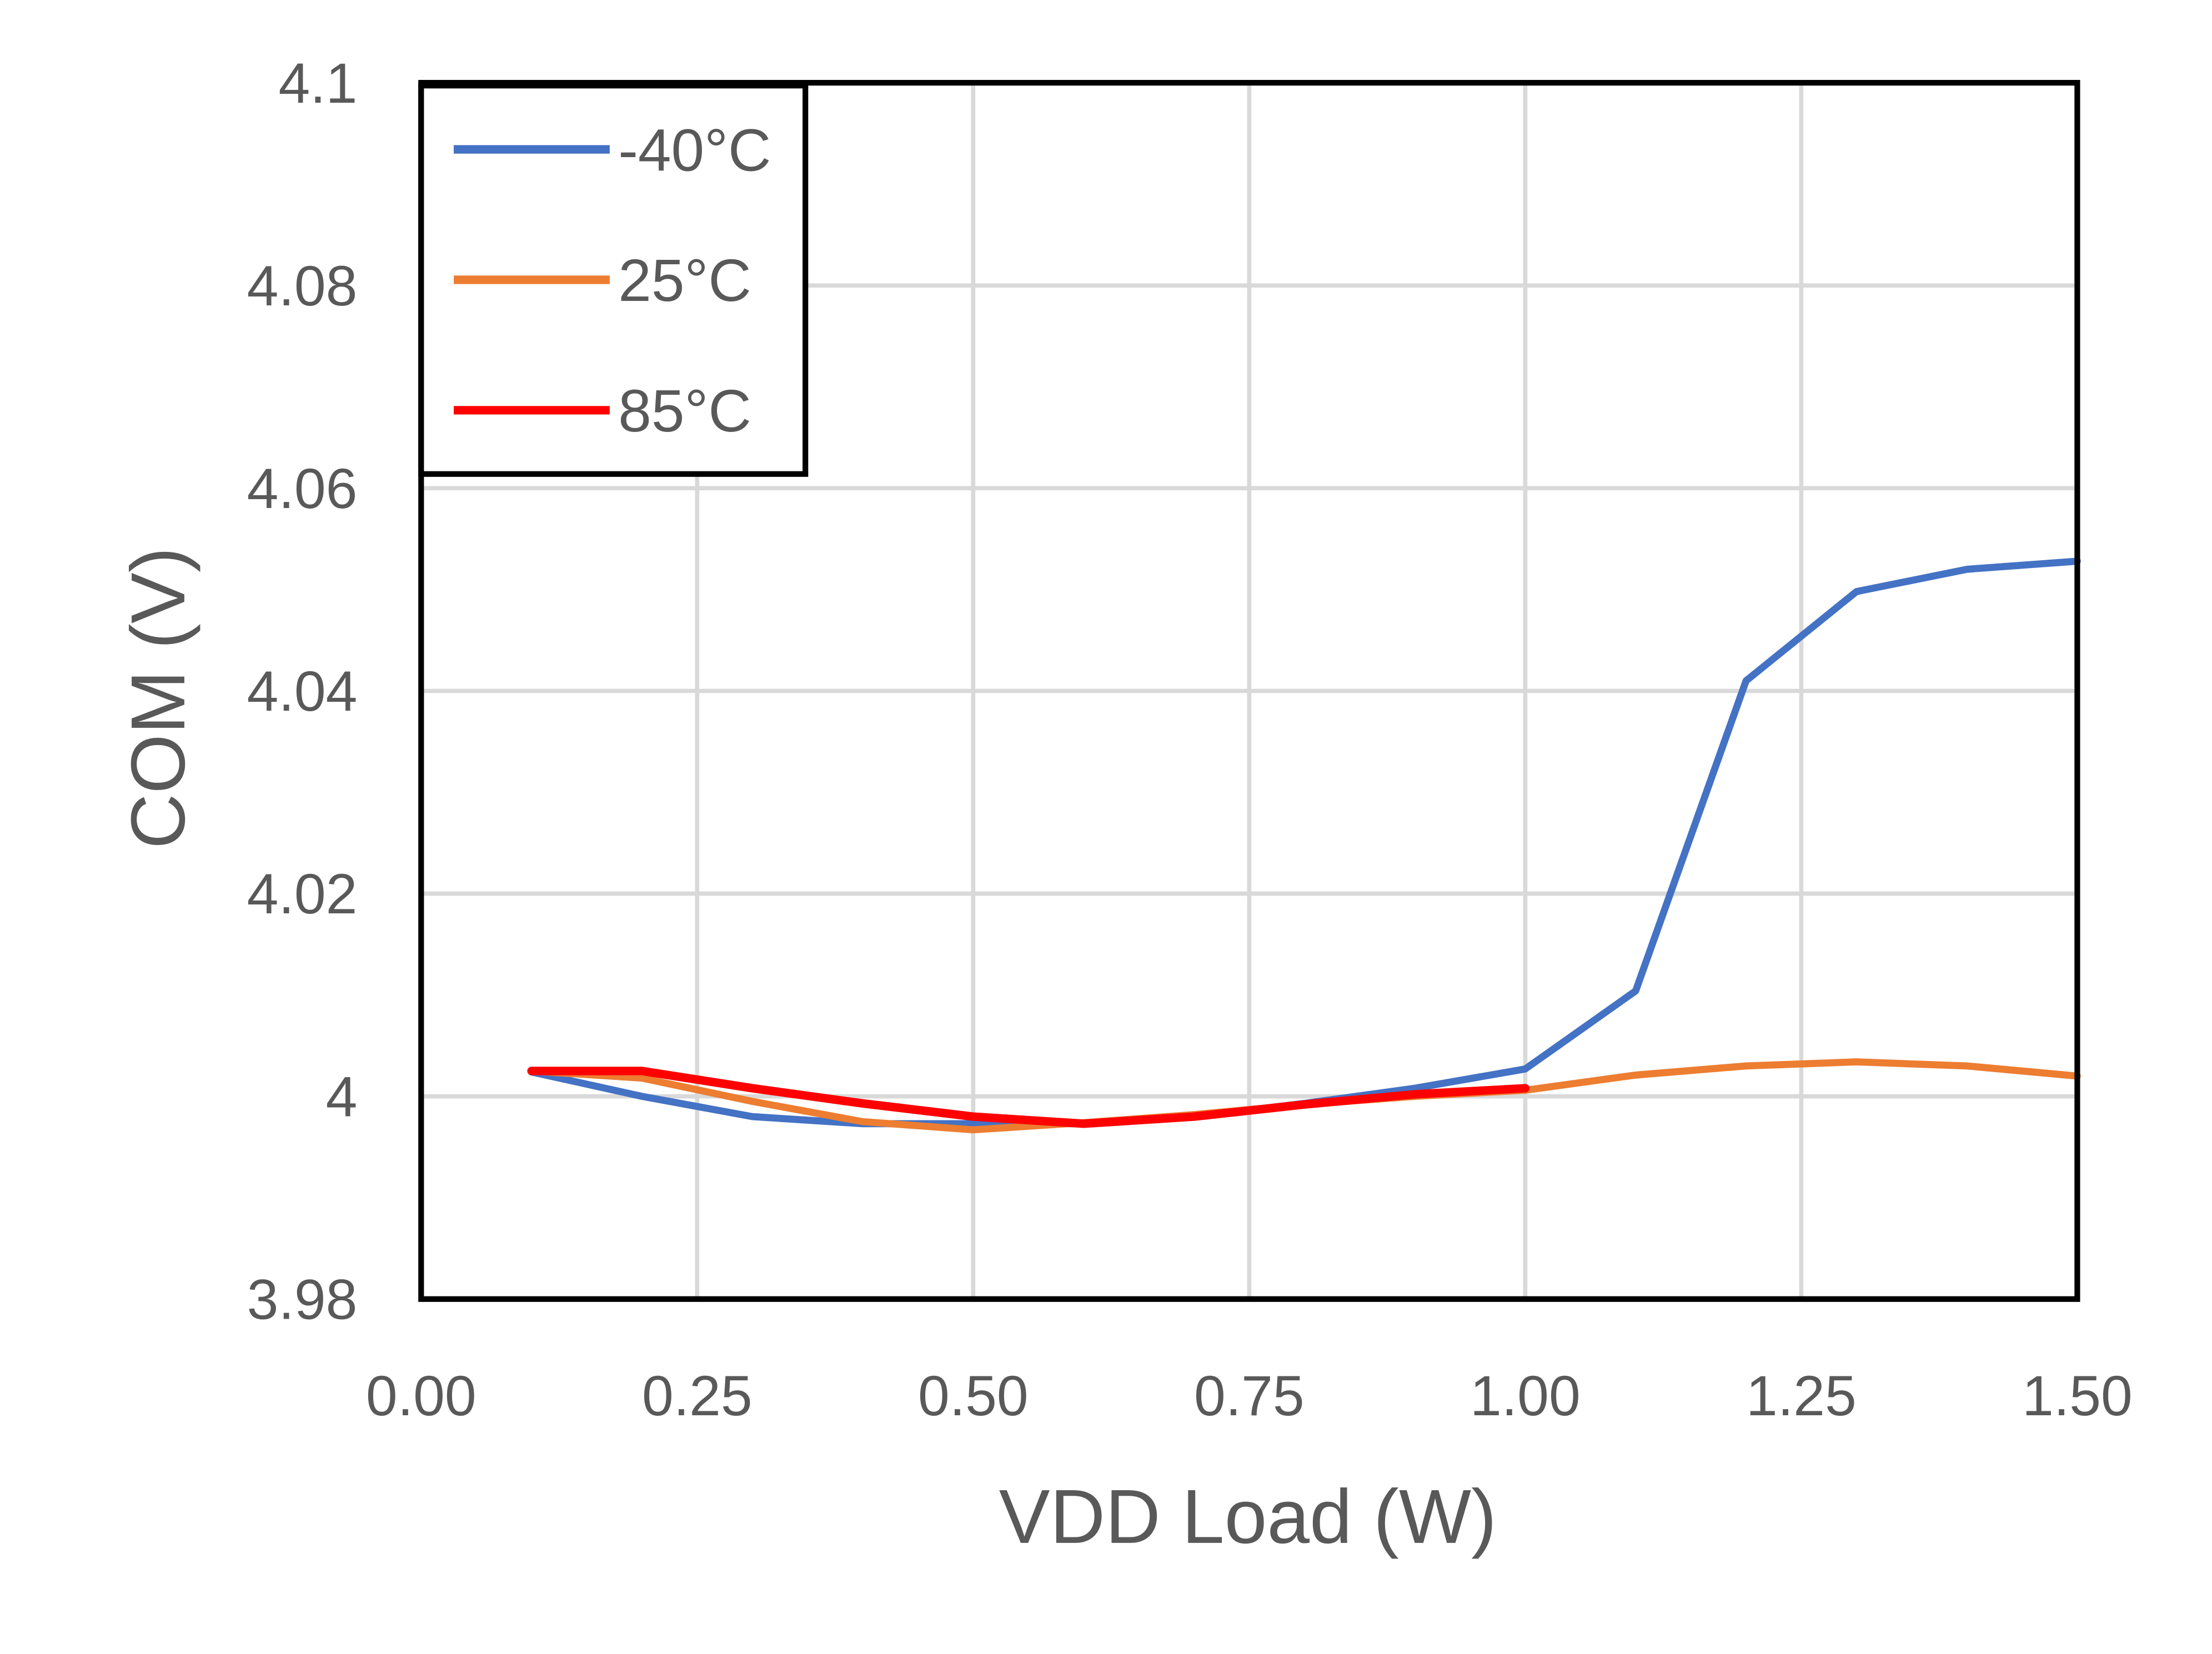 The height and width of the screenshot is (1654, 2212). Describe the element at coordinates (613, 280) in the screenshot. I see `legend: -40°C 25°C 85°C` at that location.